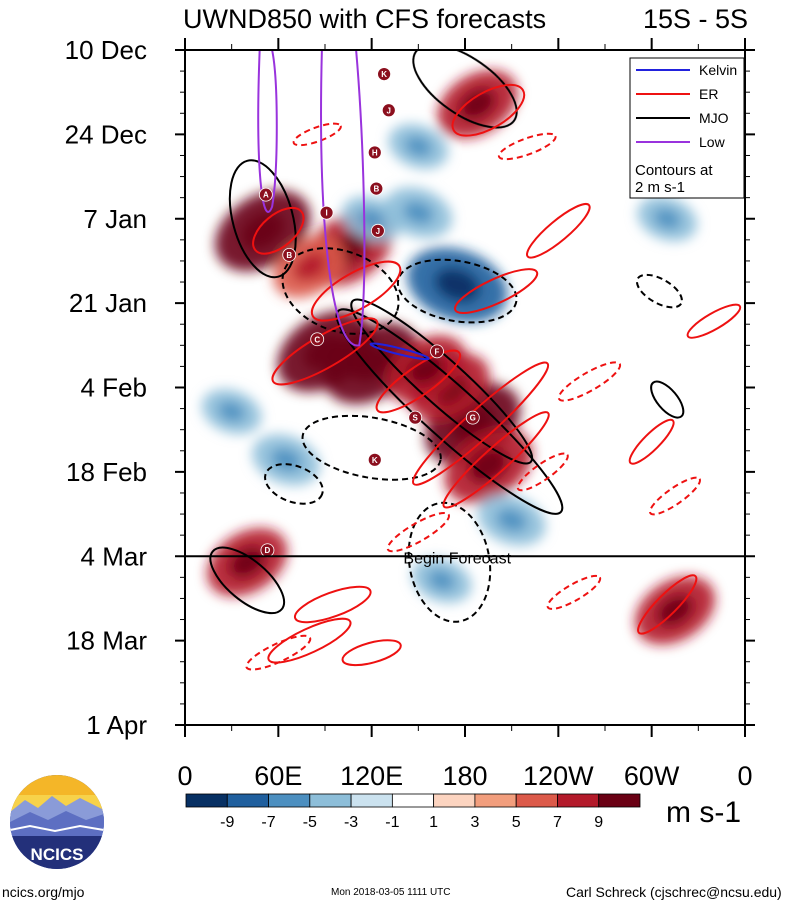 The image size is (809, 907). I want to click on x-tick-label-5: 60W, so click(652, 776).